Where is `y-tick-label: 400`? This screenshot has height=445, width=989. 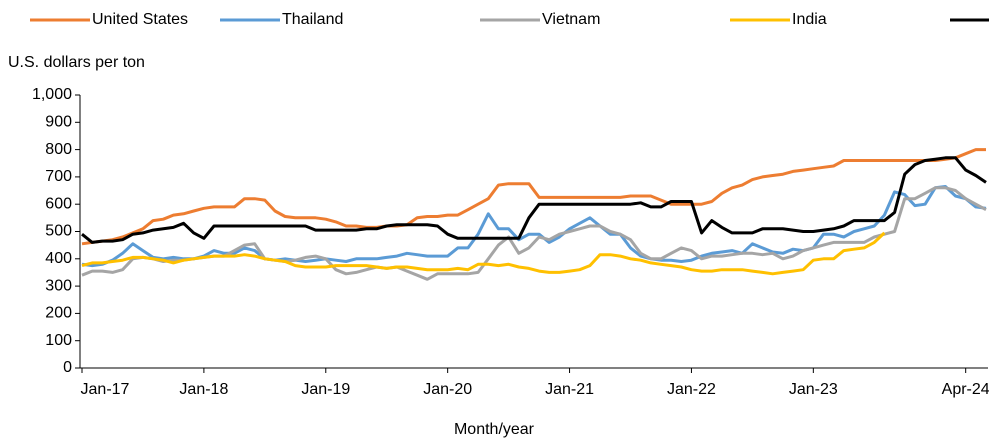
y-tick-label: 400 is located at coordinates (58, 258).